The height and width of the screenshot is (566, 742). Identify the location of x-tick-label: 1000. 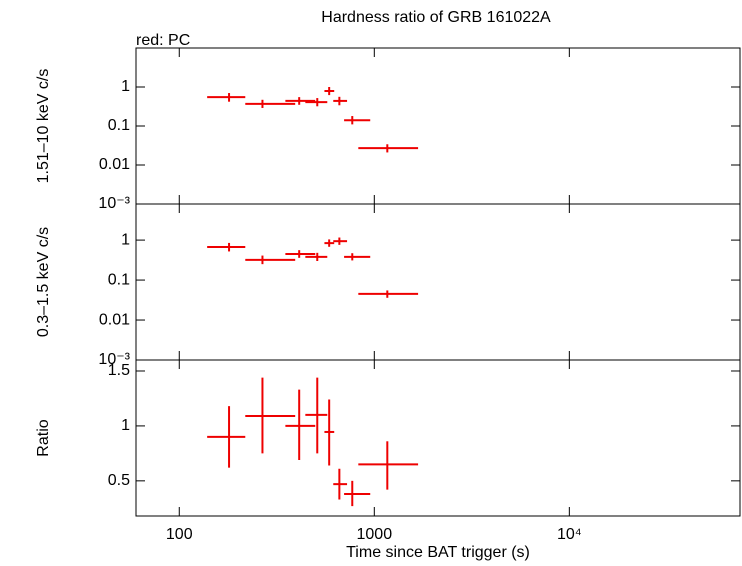
(375, 534).